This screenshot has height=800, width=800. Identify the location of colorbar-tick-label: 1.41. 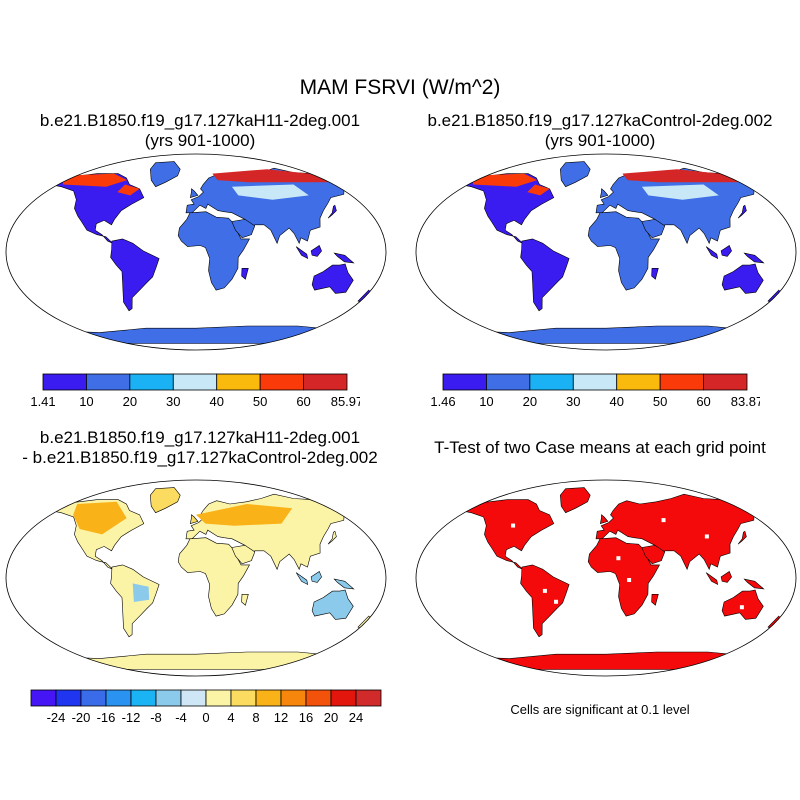
(42, 401).